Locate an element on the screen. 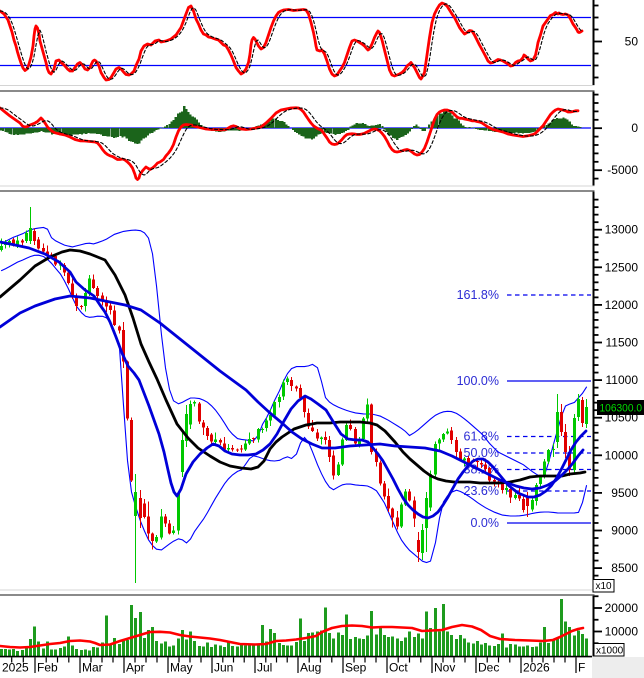  svg-text: 8500 is located at coordinates (624, 568).